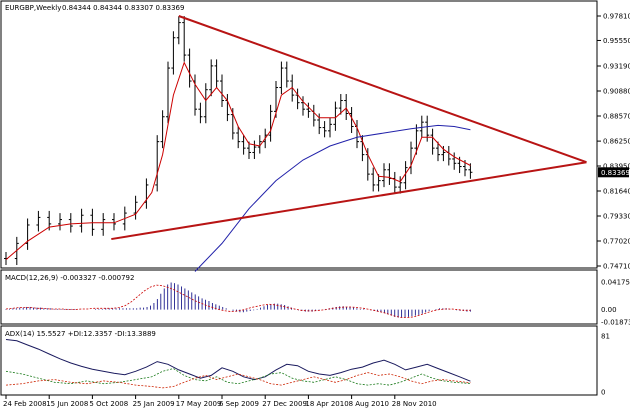 Image resolution: width=630 pixels, height=411 pixels. Describe the element at coordinates (349, 201) in the screenshot. I see `trendline` at that location.